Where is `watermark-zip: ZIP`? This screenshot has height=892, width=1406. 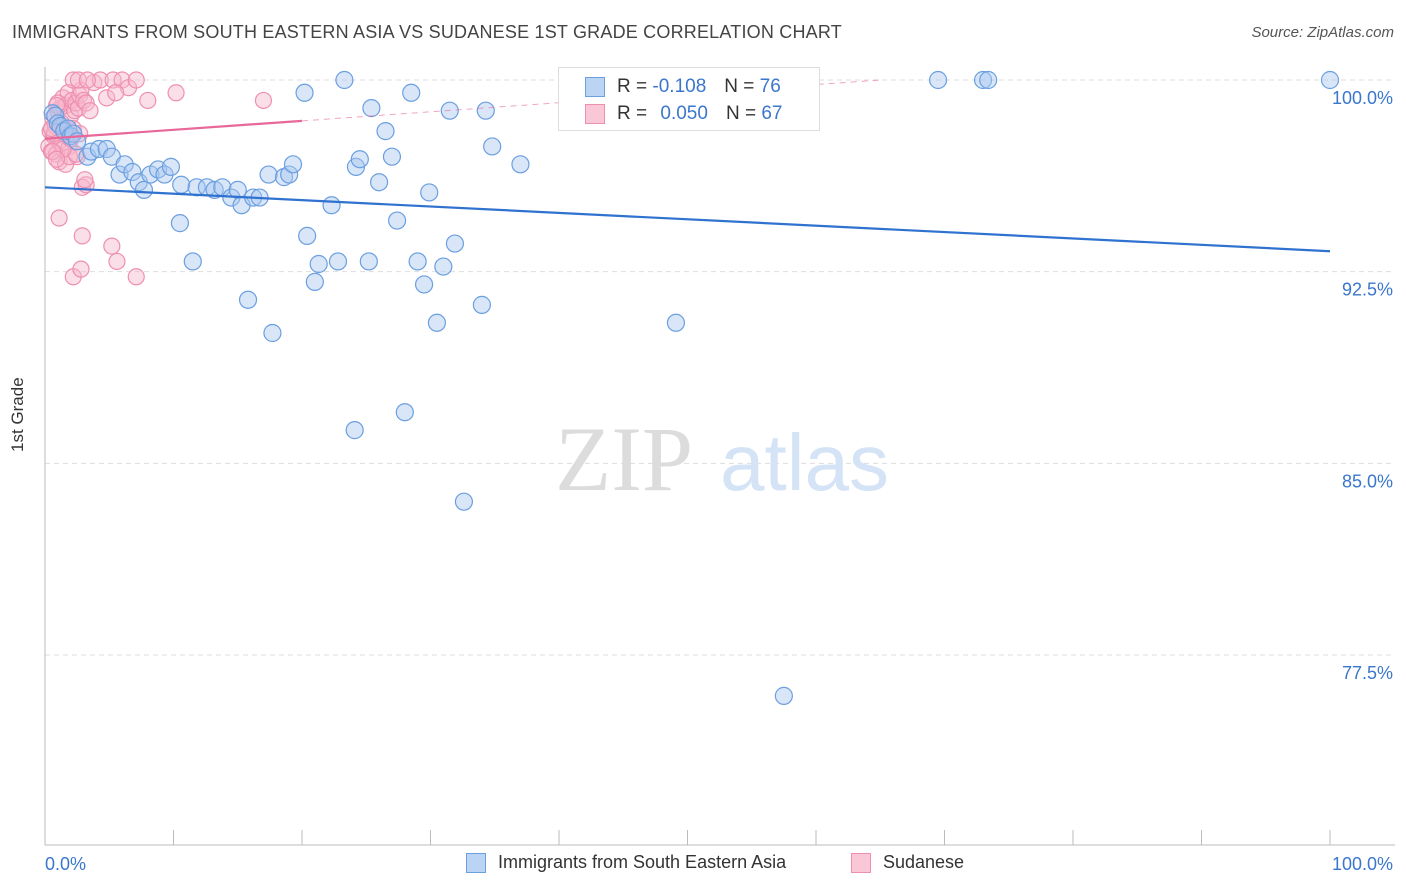
watermark-zip: ZIP is located at coordinates (624, 459).